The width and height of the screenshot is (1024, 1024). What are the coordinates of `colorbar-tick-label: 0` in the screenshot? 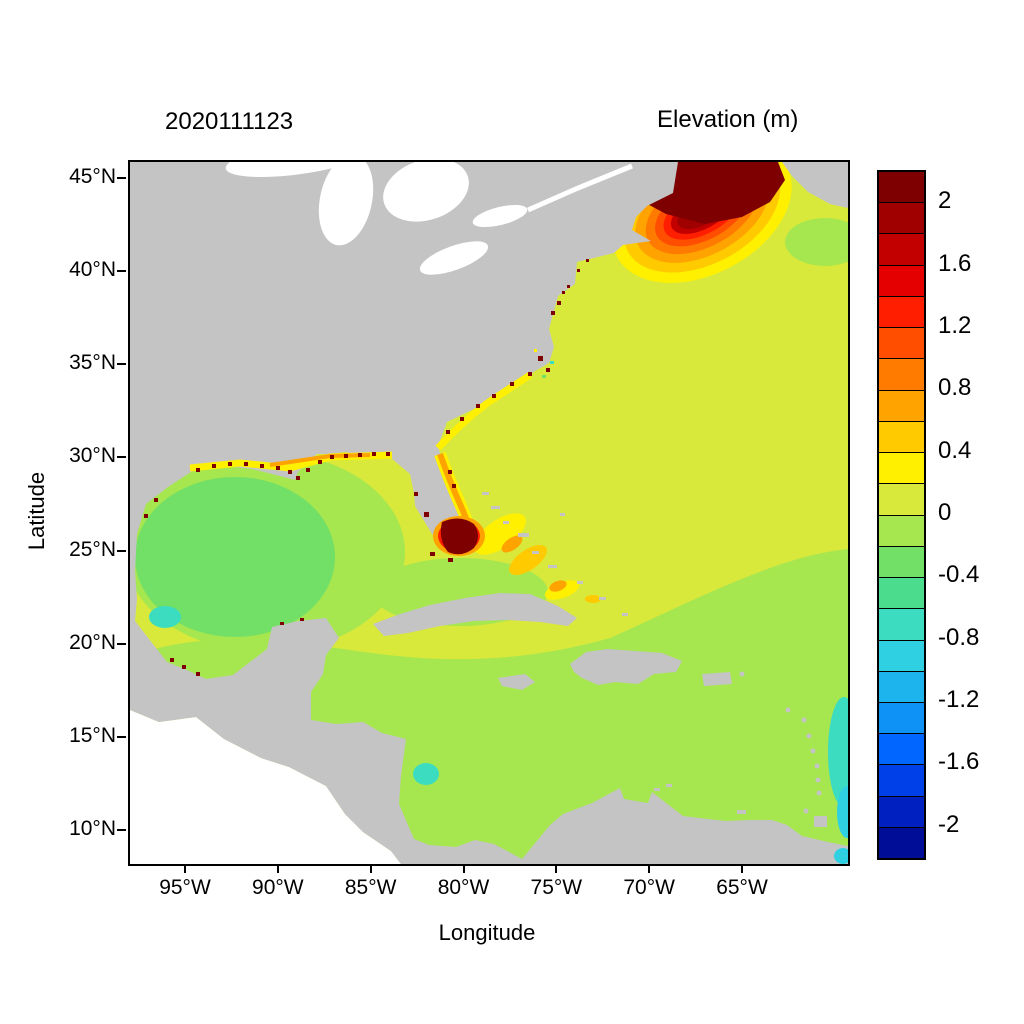 It's located at (945, 512).